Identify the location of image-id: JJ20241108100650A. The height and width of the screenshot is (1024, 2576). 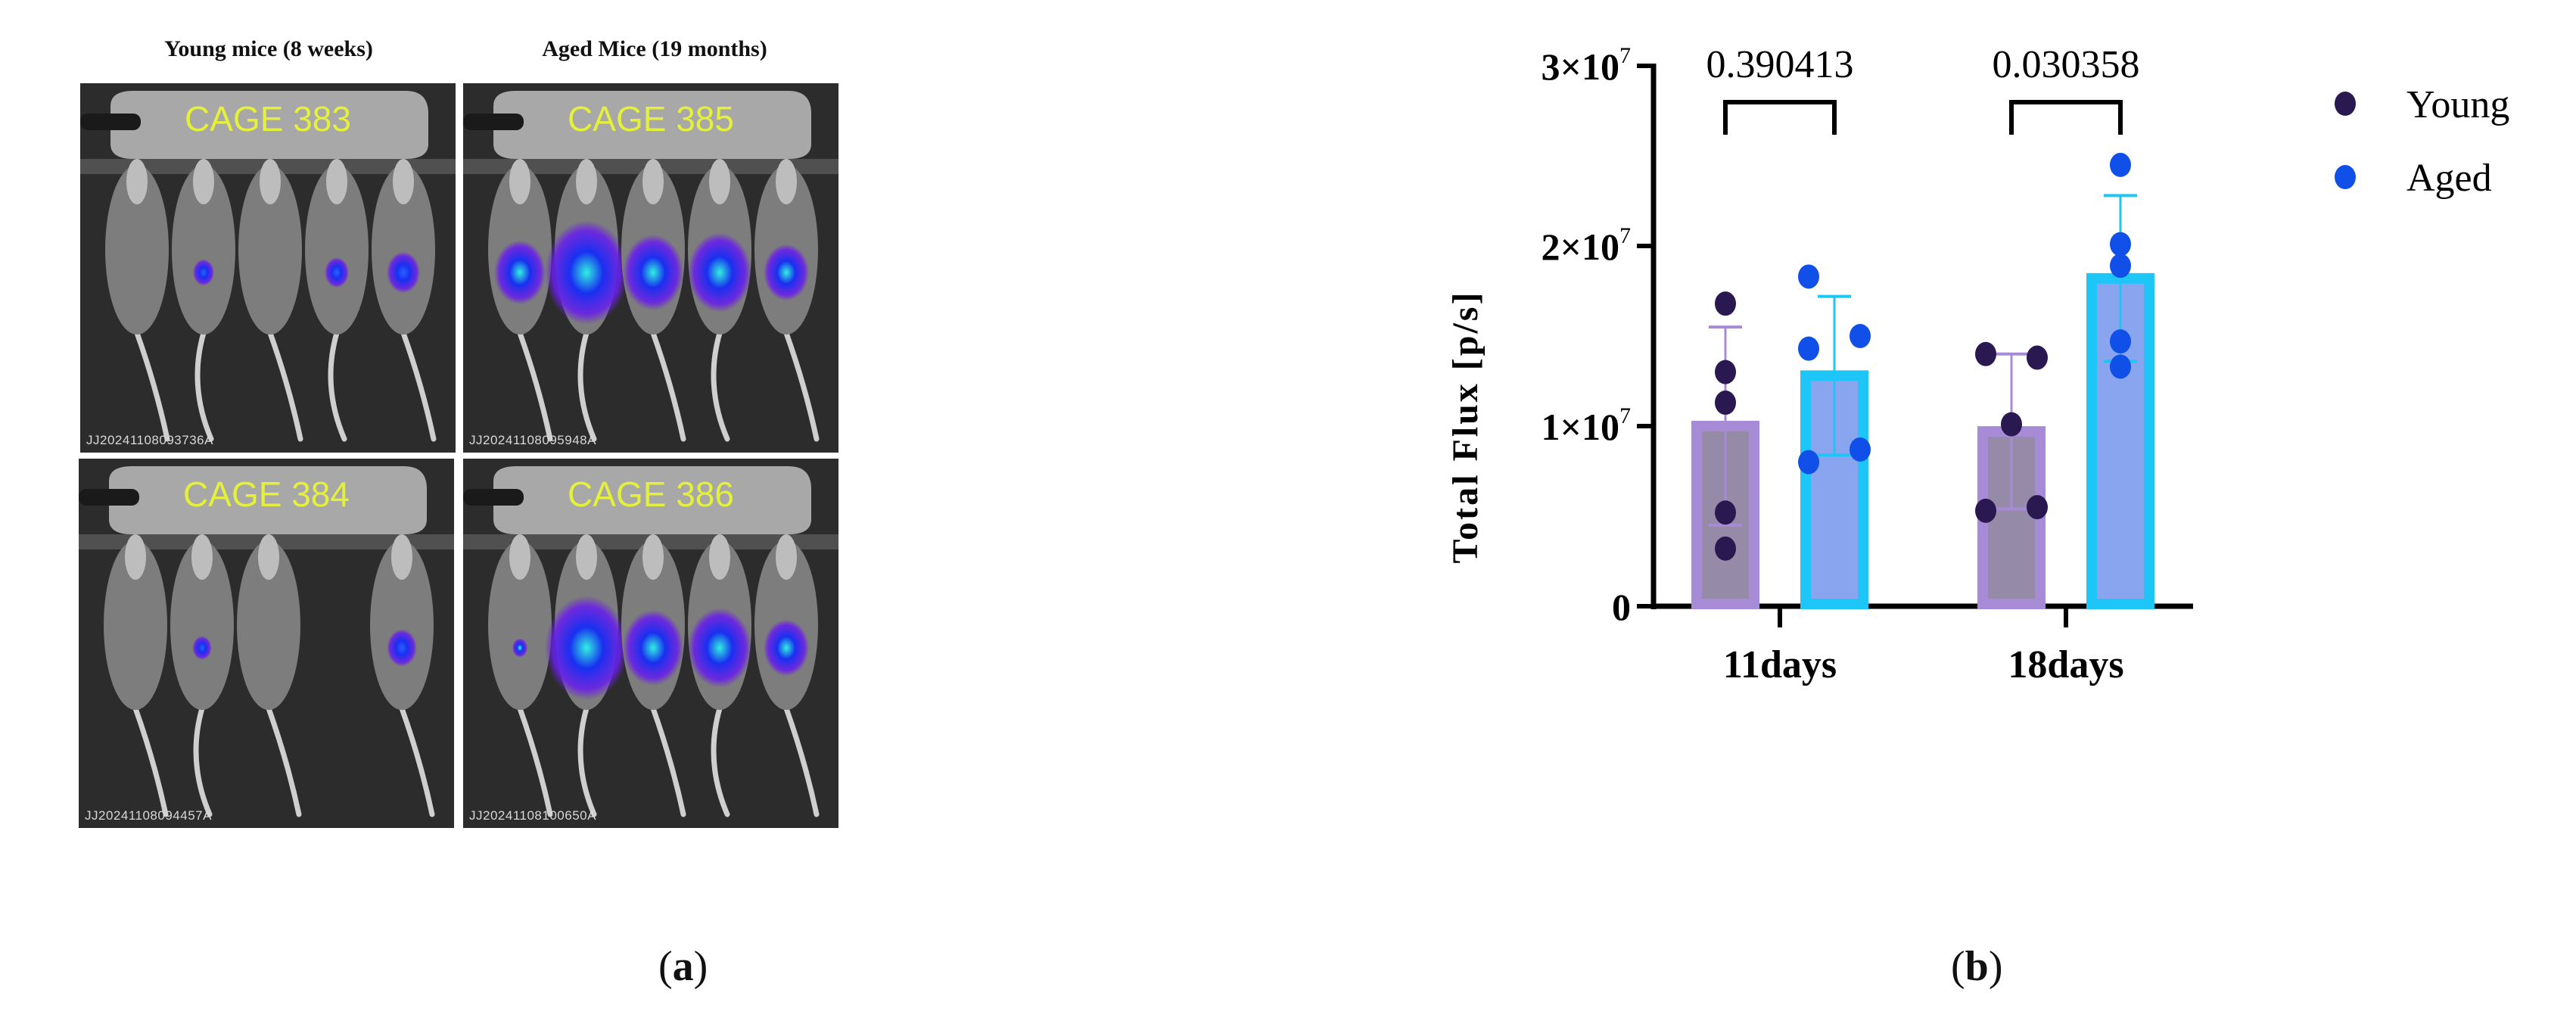
(532, 815).